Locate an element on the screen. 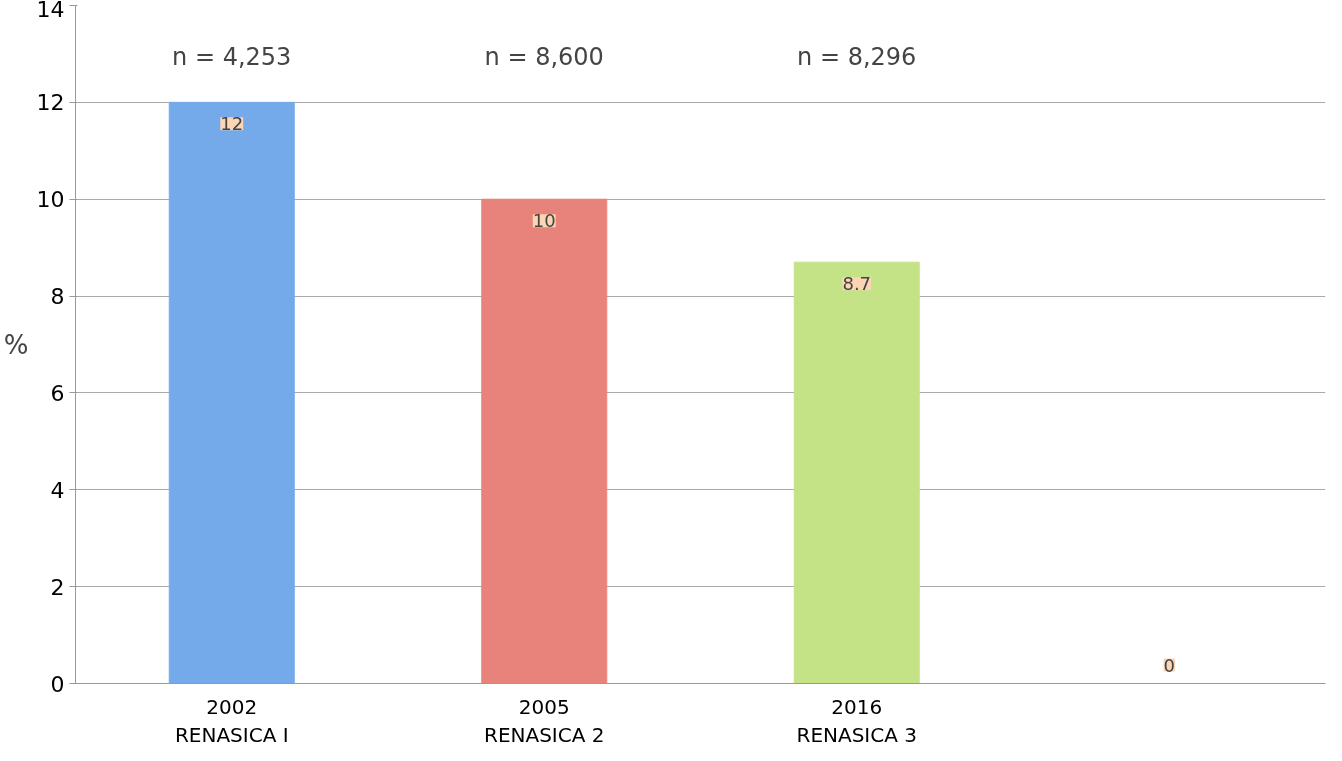 This screenshot has width=1342, height=761. y-tick-label: 6 is located at coordinates (57, 393).